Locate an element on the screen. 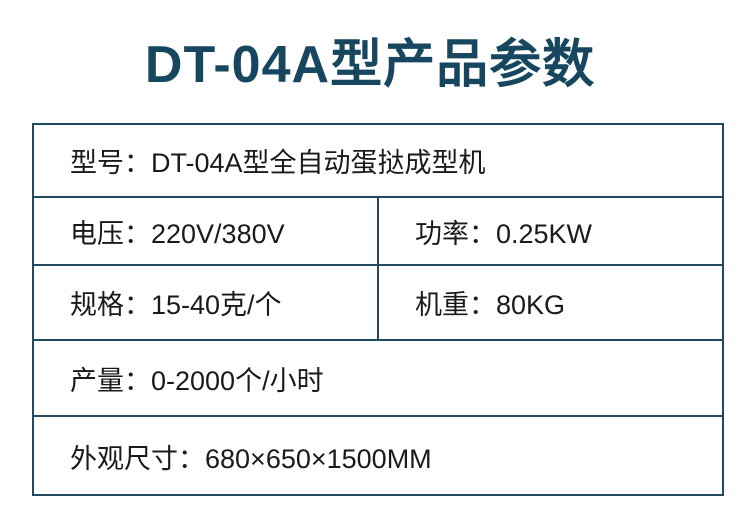 The width and height of the screenshot is (740, 512). table-row: 外观尺寸：680×650×1500MM is located at coordinates (378, 455).